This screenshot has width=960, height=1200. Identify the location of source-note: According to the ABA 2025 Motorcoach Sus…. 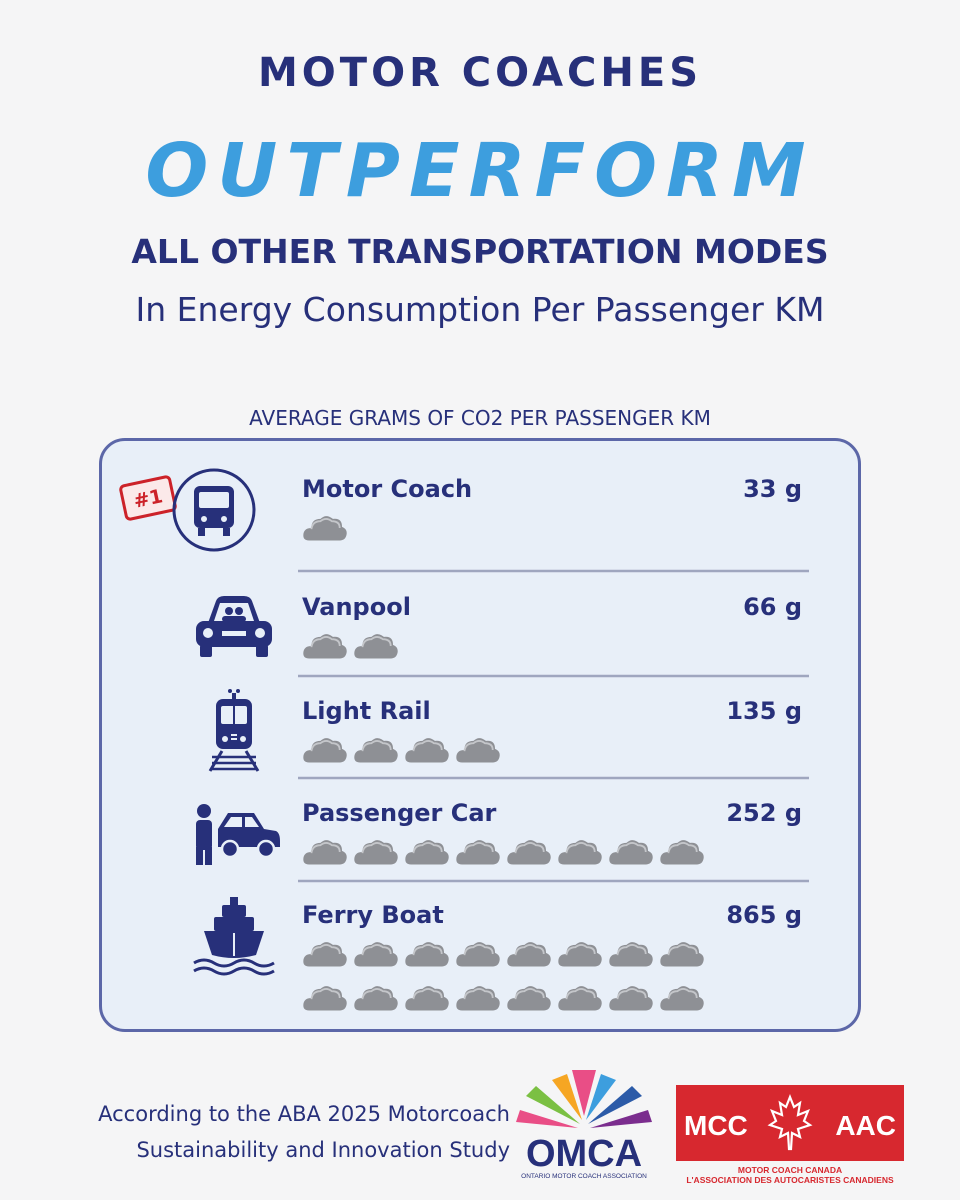
(304, 1132).